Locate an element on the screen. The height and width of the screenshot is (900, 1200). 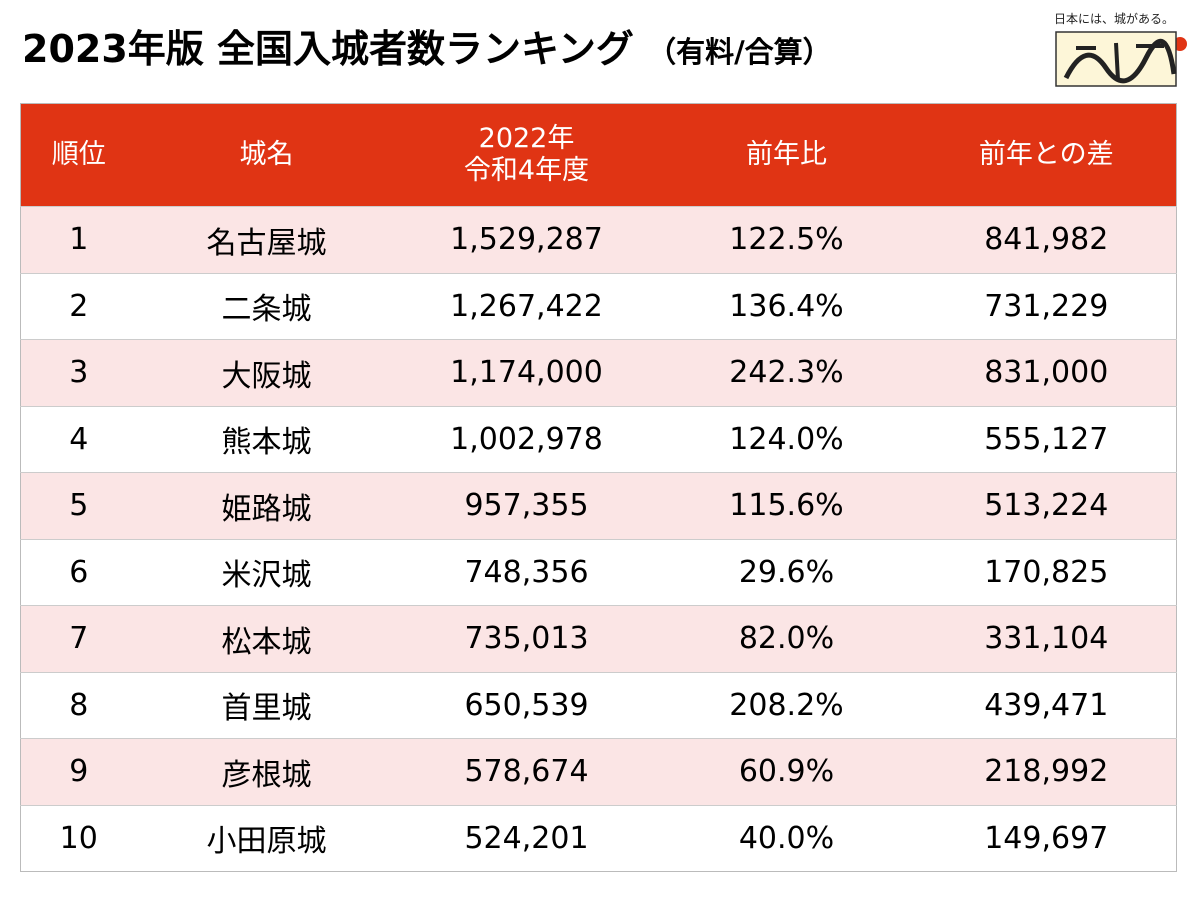
table-cell: 439,471 is located at coordinates (1046, 705).